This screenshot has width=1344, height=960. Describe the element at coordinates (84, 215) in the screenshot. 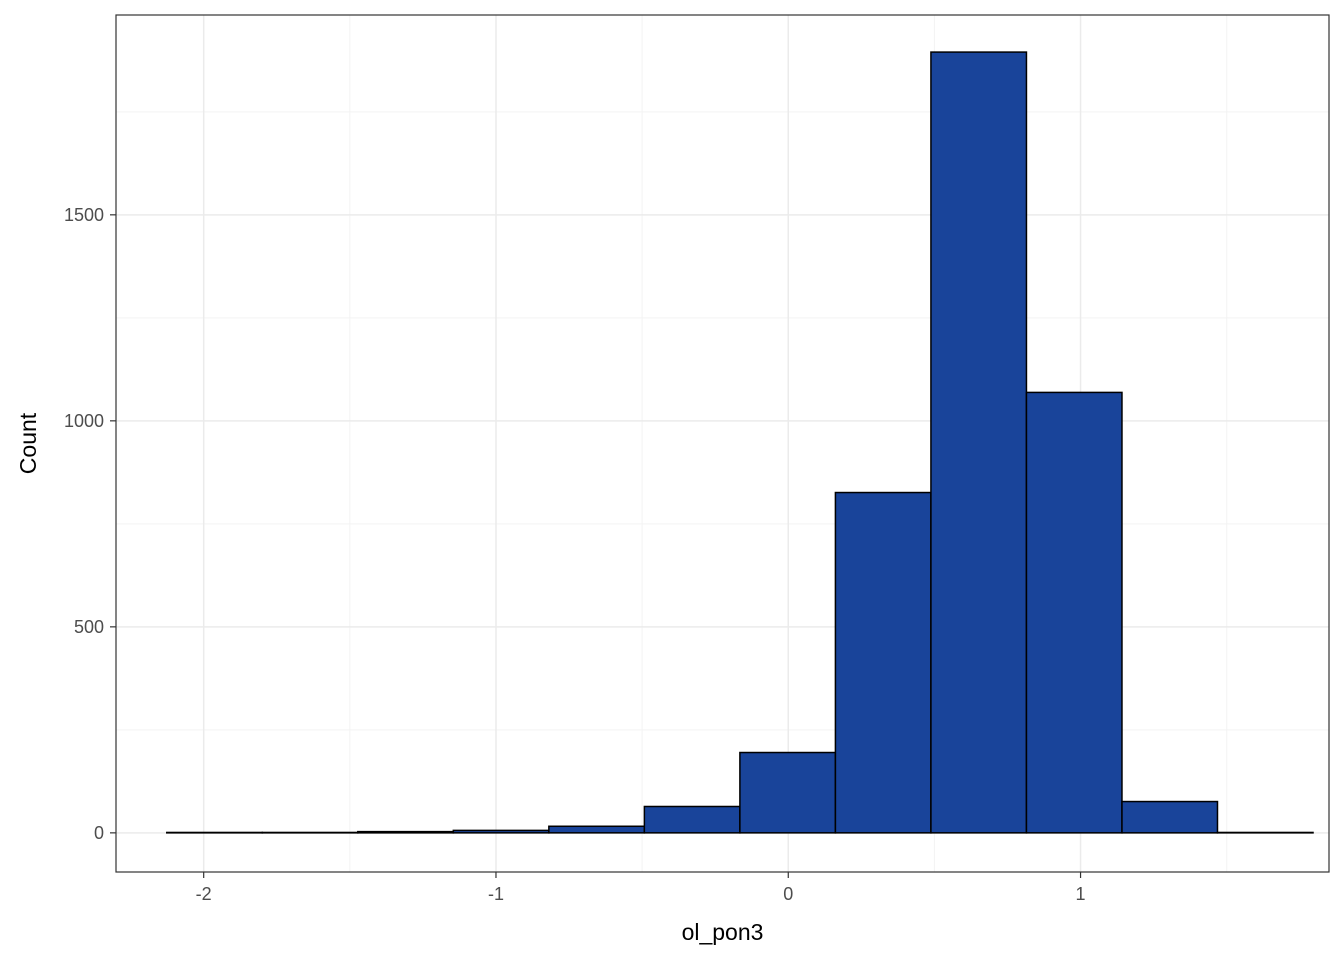

I see `y-tick-label: 1500` at that location.